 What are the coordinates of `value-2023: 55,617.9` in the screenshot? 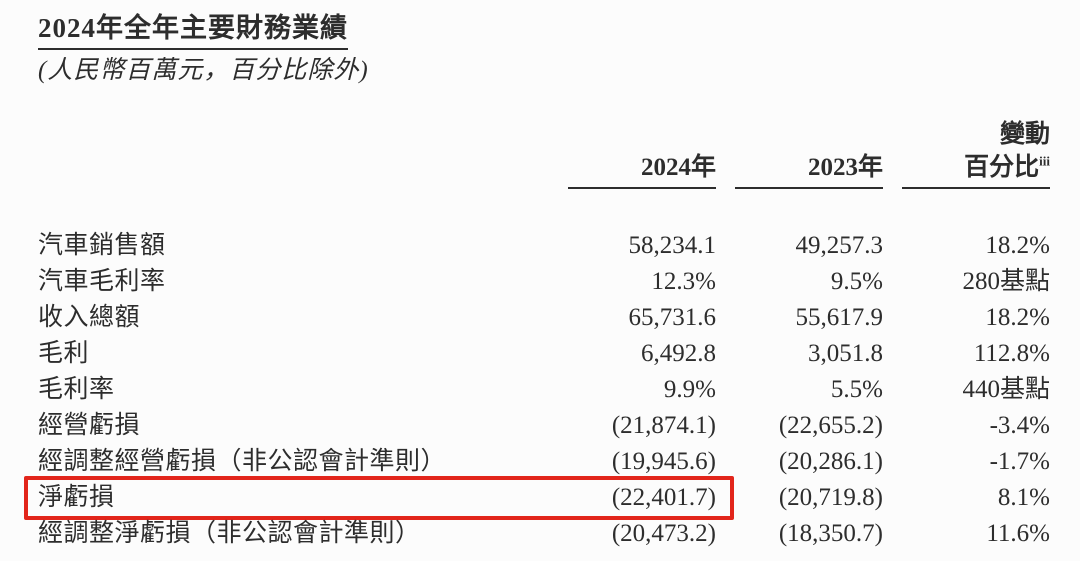 It's located at (839, 317).